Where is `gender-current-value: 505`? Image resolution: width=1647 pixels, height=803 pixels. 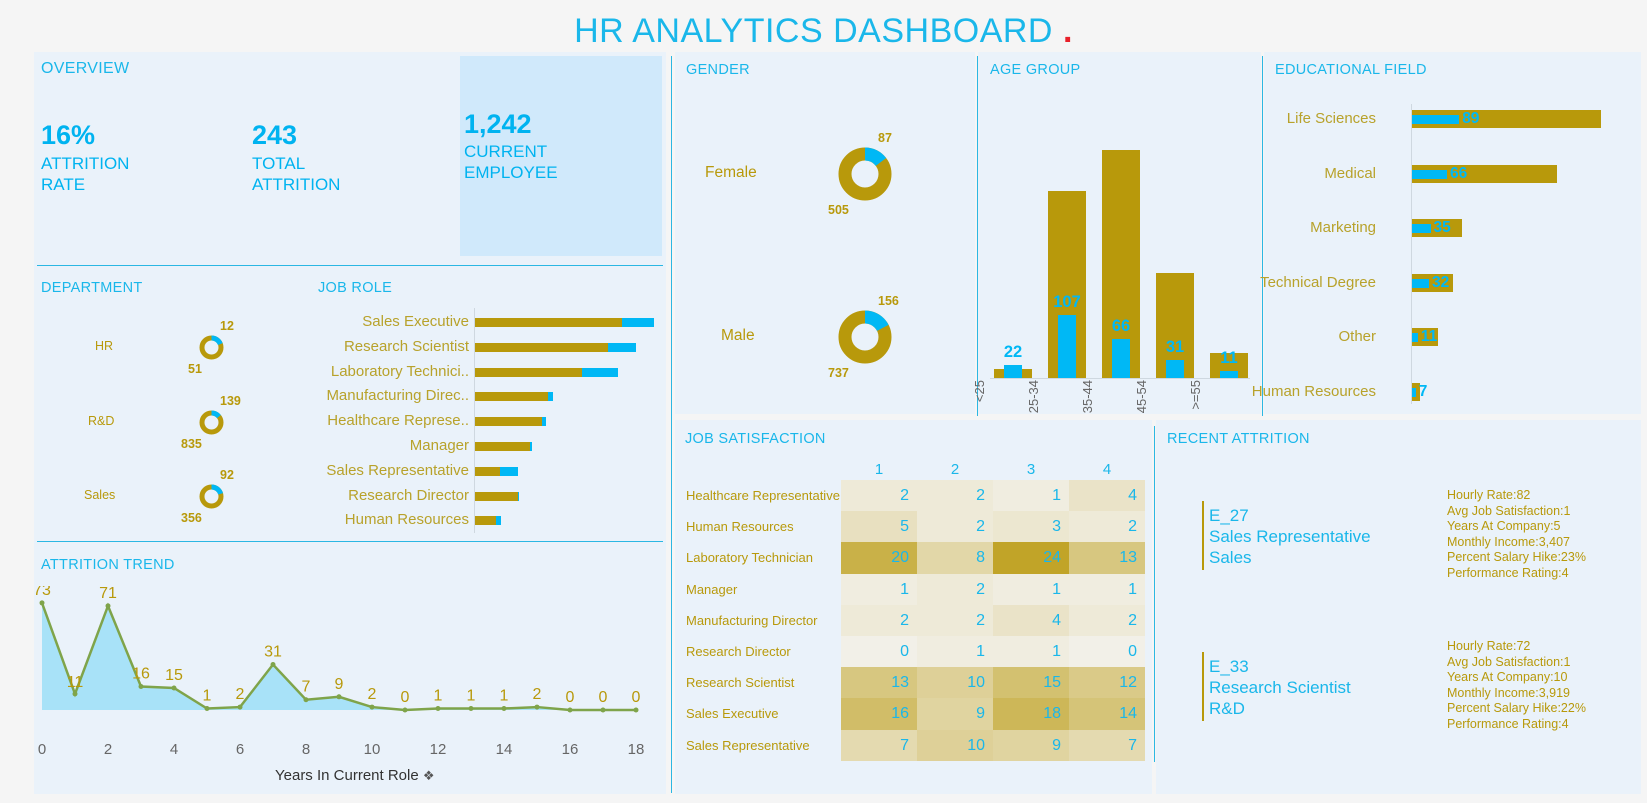 gender-current-value: 505 is located at coordinates (838, 210).